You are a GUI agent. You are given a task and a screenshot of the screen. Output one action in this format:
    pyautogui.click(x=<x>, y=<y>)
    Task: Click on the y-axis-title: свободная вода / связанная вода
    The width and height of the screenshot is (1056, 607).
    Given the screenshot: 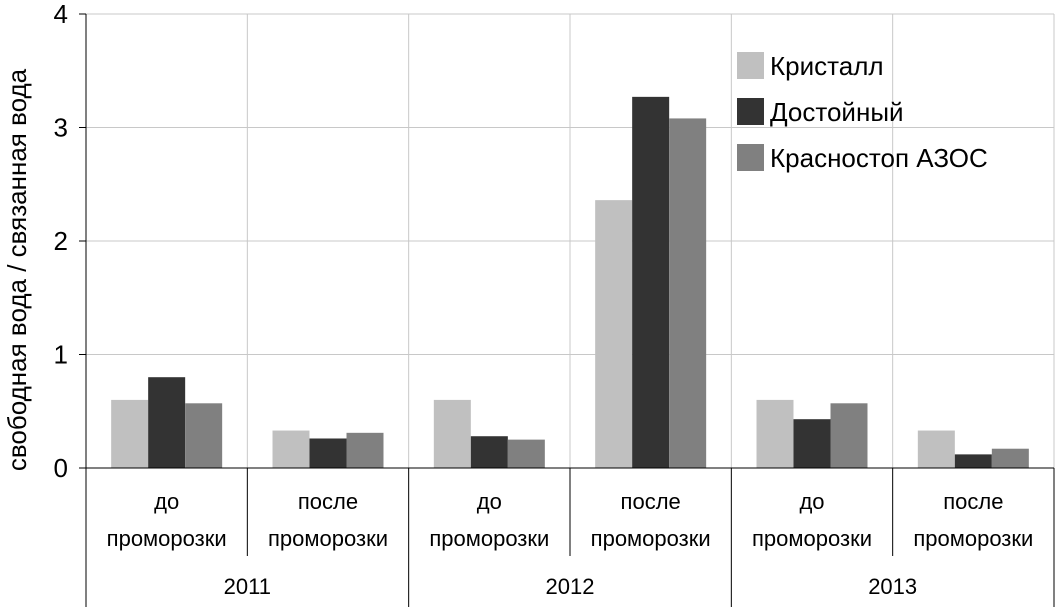 What is the action you would take?
    pyautogui.click(x=17, y=269)
    